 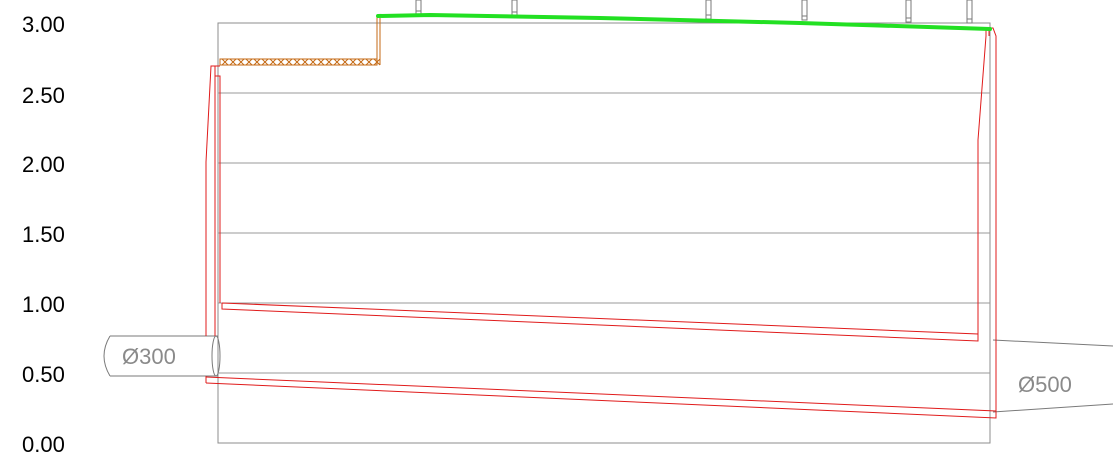 What do you see at coordinates (43, 95) in the screenshot?
I see `y-tick-label: 2.50` at bounding box center [43, 95].